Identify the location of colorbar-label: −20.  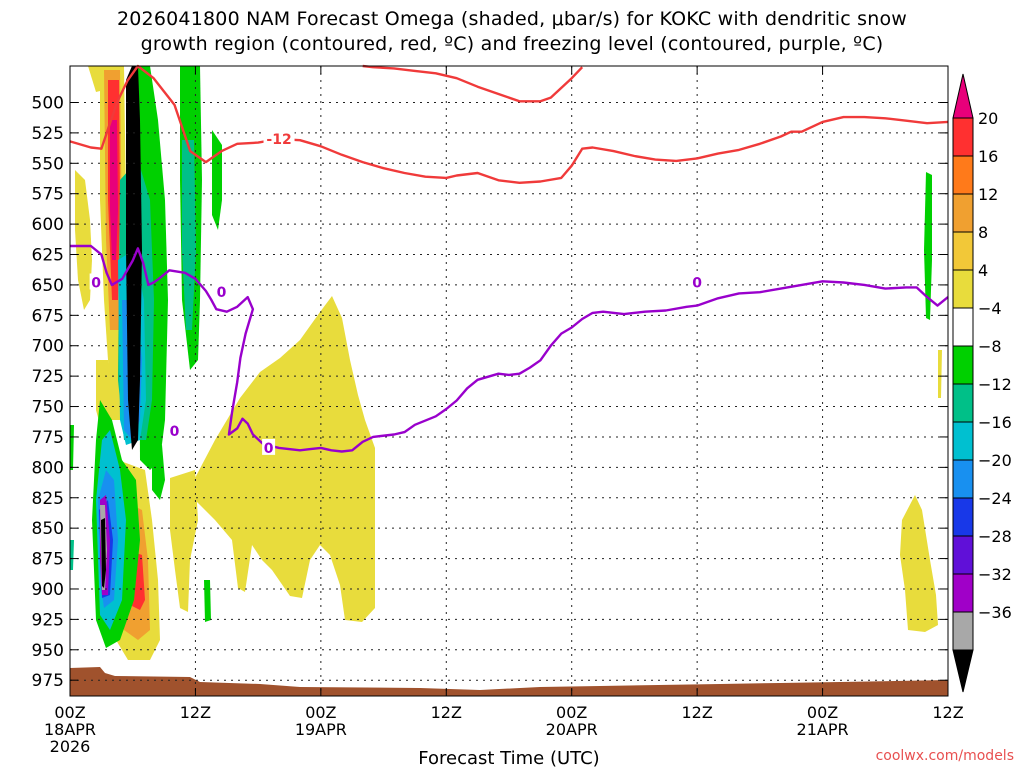
(995, 460).